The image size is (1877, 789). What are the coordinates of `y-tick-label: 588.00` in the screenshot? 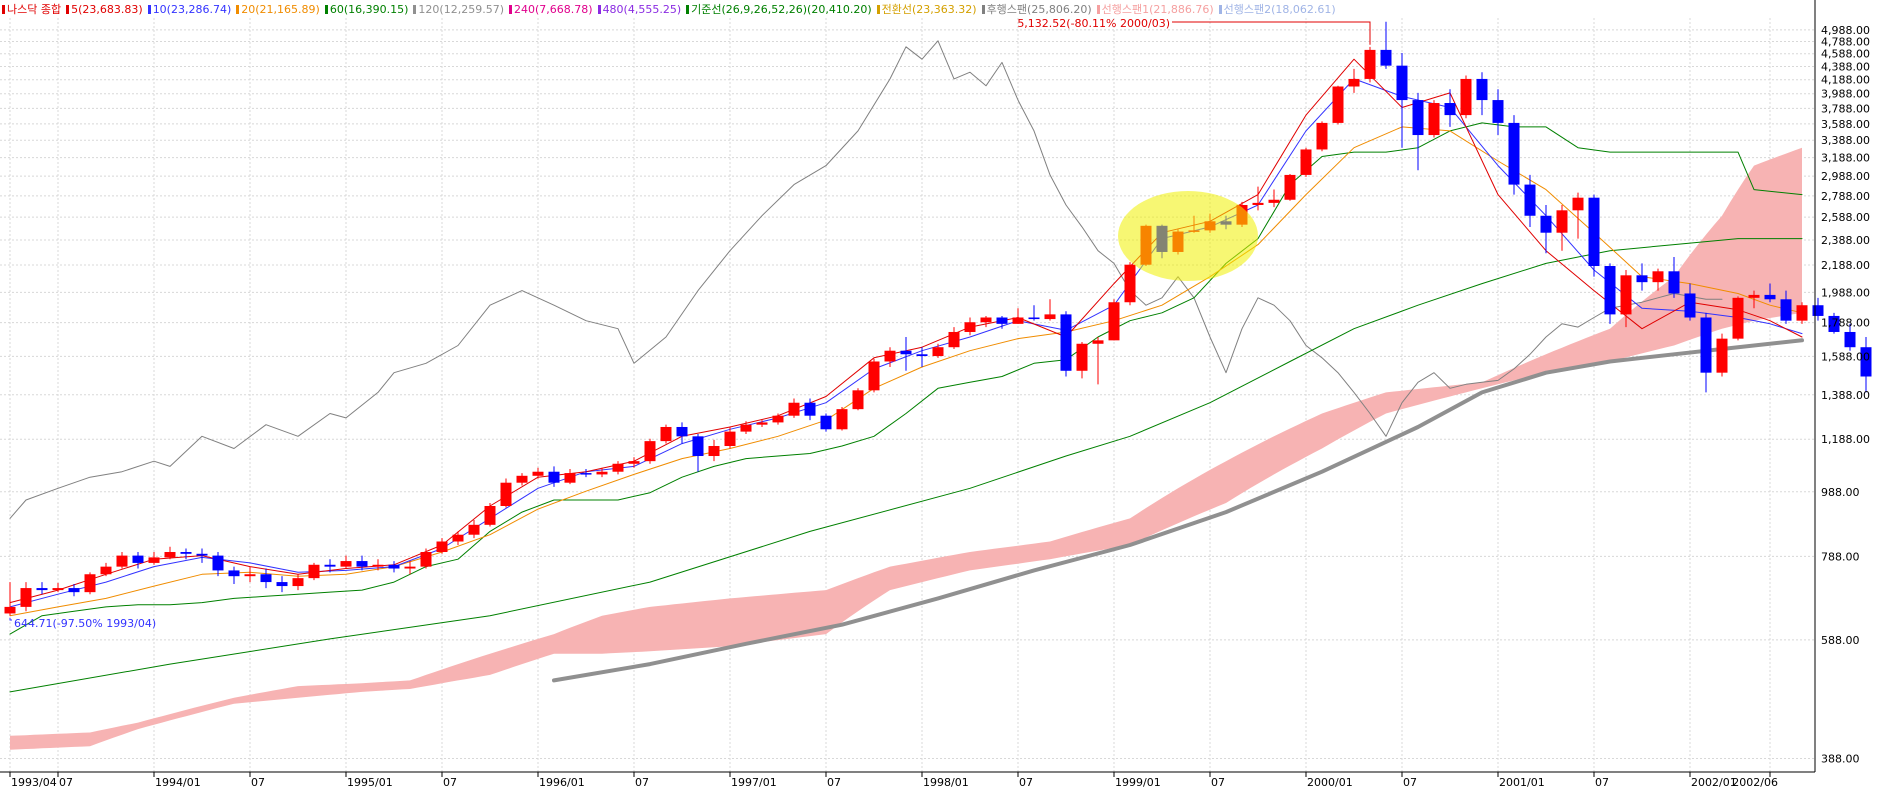 It's located at (1840, 640).